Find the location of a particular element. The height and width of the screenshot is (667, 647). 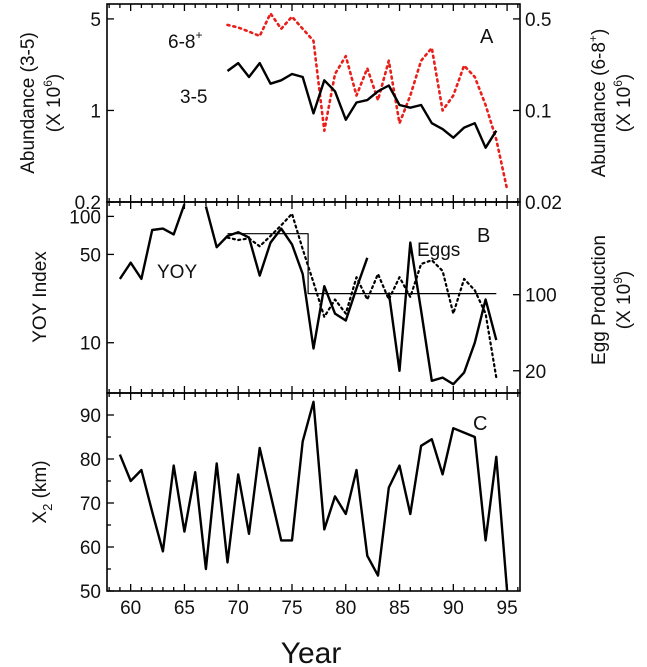

panel-a-series is located at coordinates (367, 101).